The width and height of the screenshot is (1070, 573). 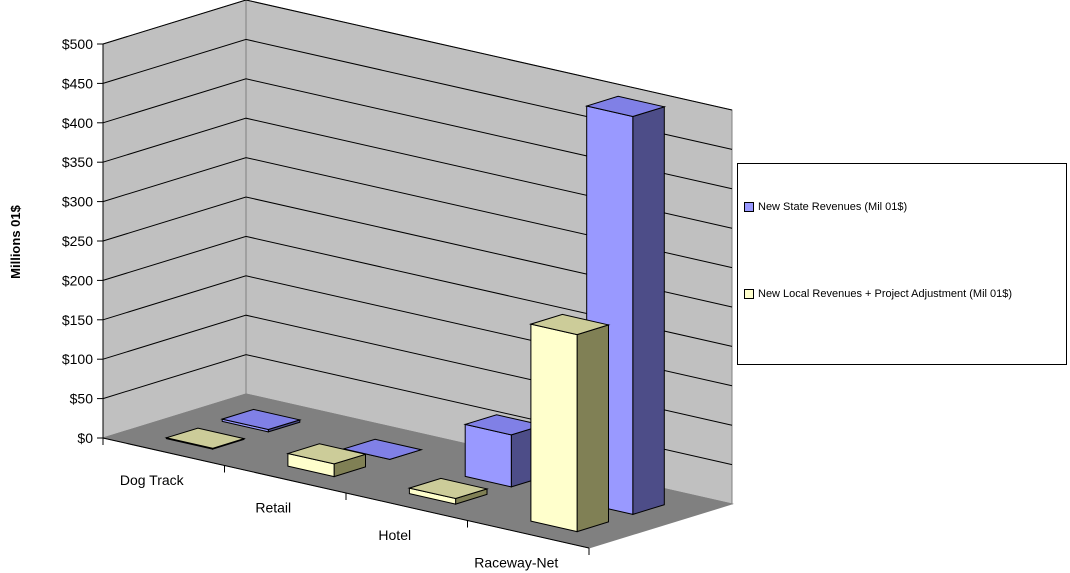 I want to click on x-tick-label: Hotel, so click(x=394, y=535).